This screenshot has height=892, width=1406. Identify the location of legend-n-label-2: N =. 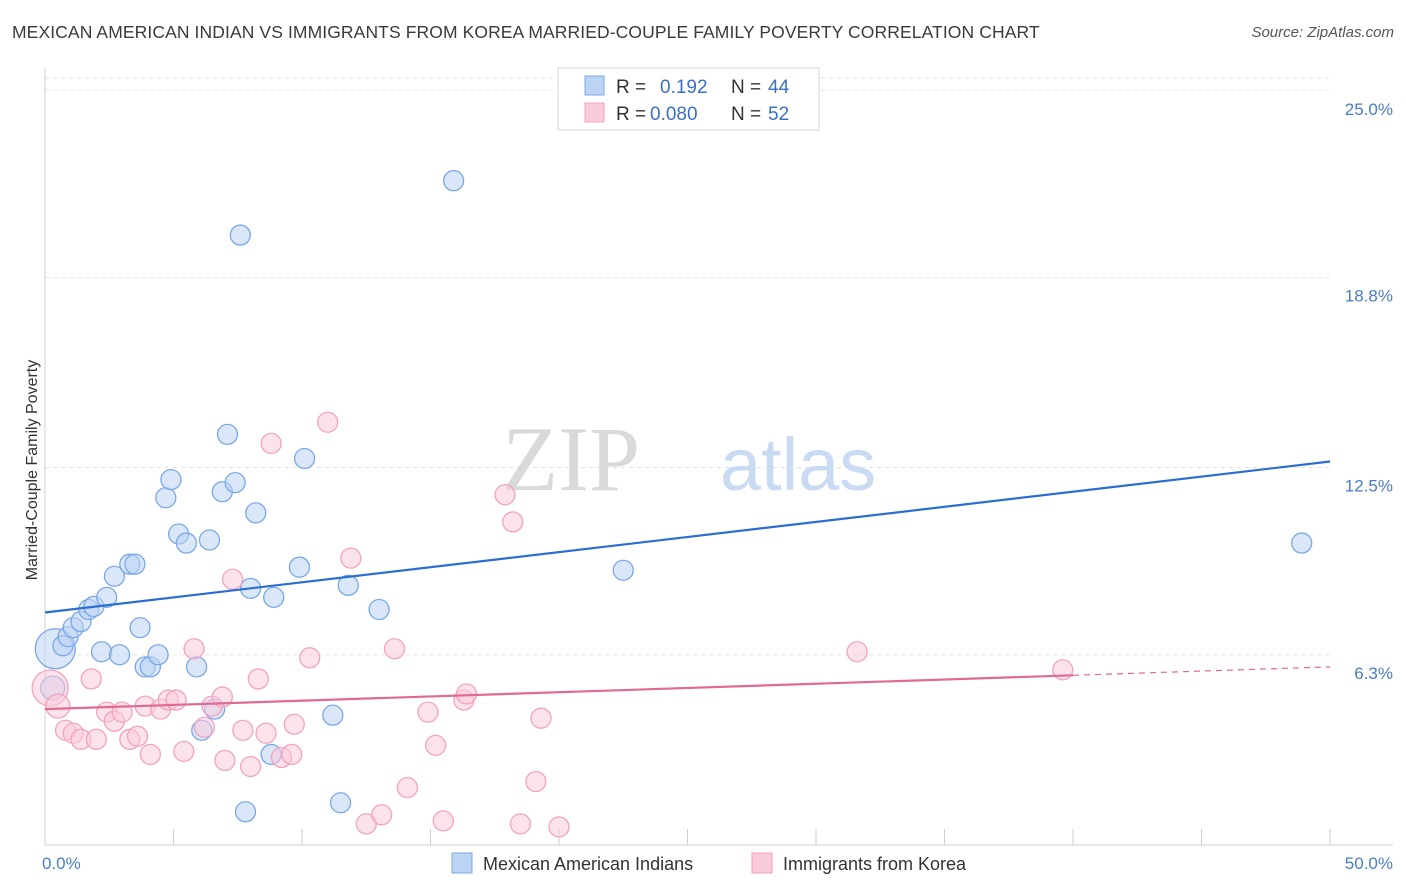
(746, 114).